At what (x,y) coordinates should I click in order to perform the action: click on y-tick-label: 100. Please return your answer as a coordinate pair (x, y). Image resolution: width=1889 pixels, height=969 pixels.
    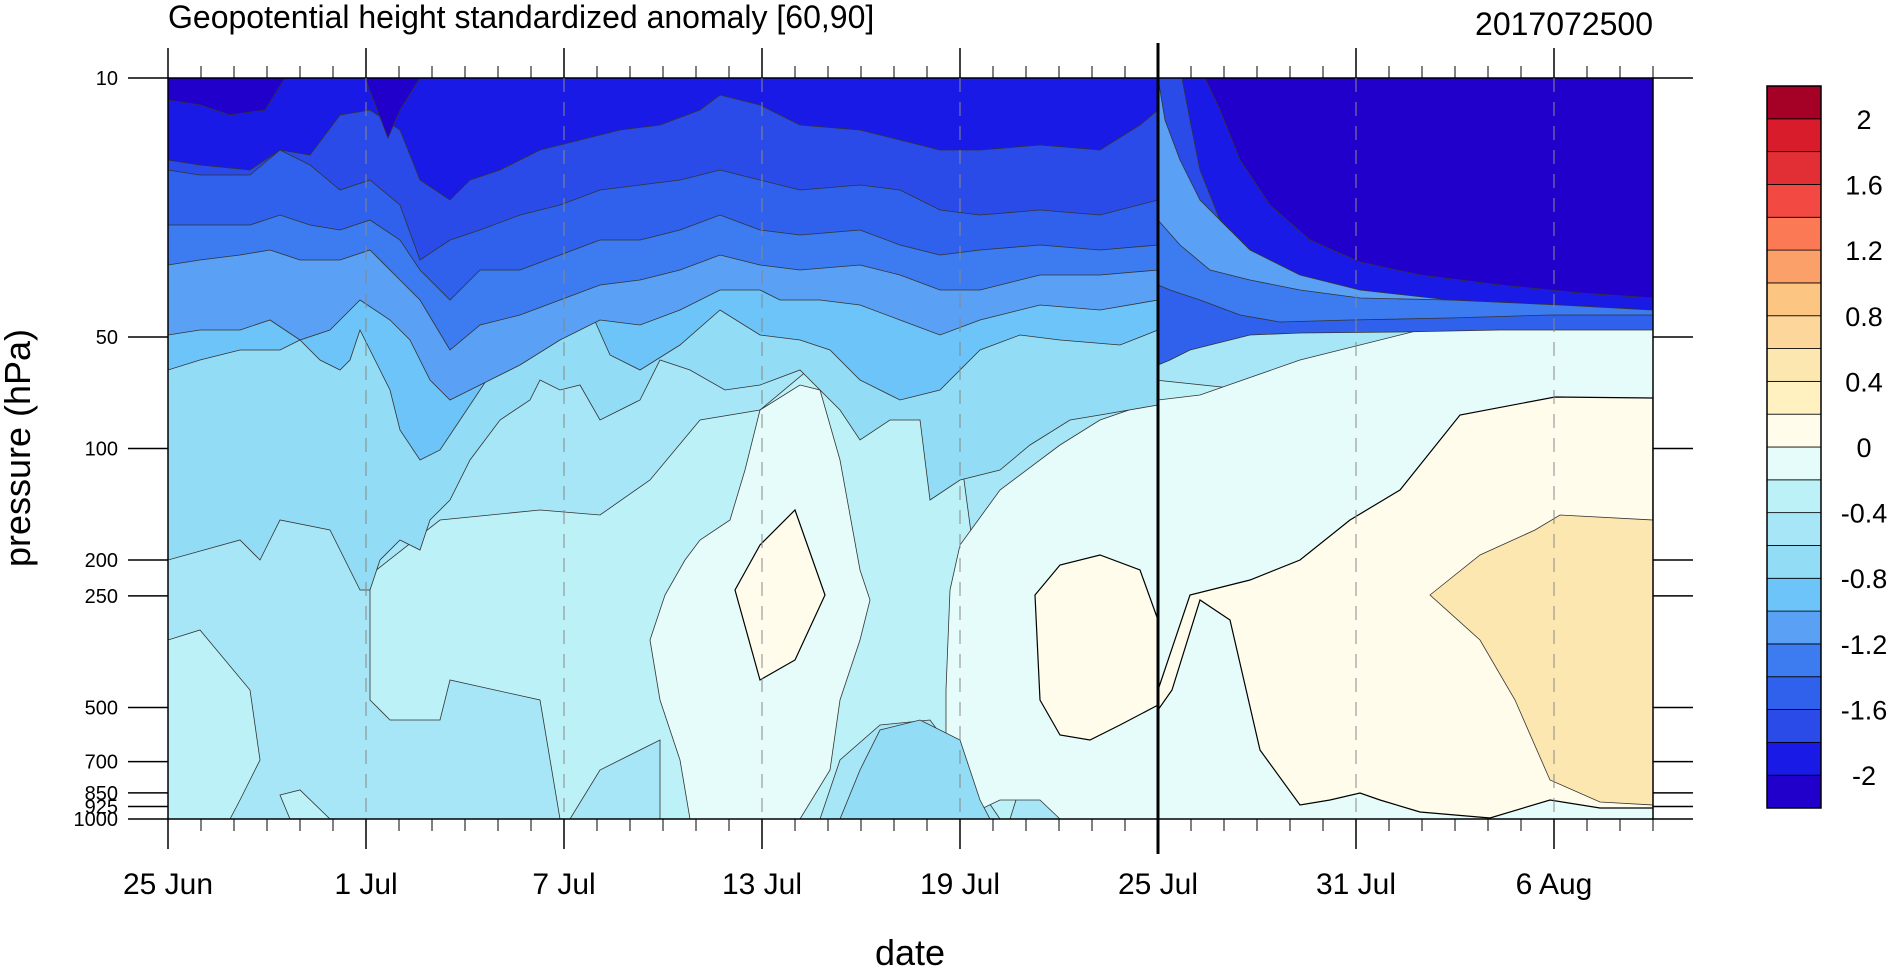
    Looking at the image, I should click on (101, 450).